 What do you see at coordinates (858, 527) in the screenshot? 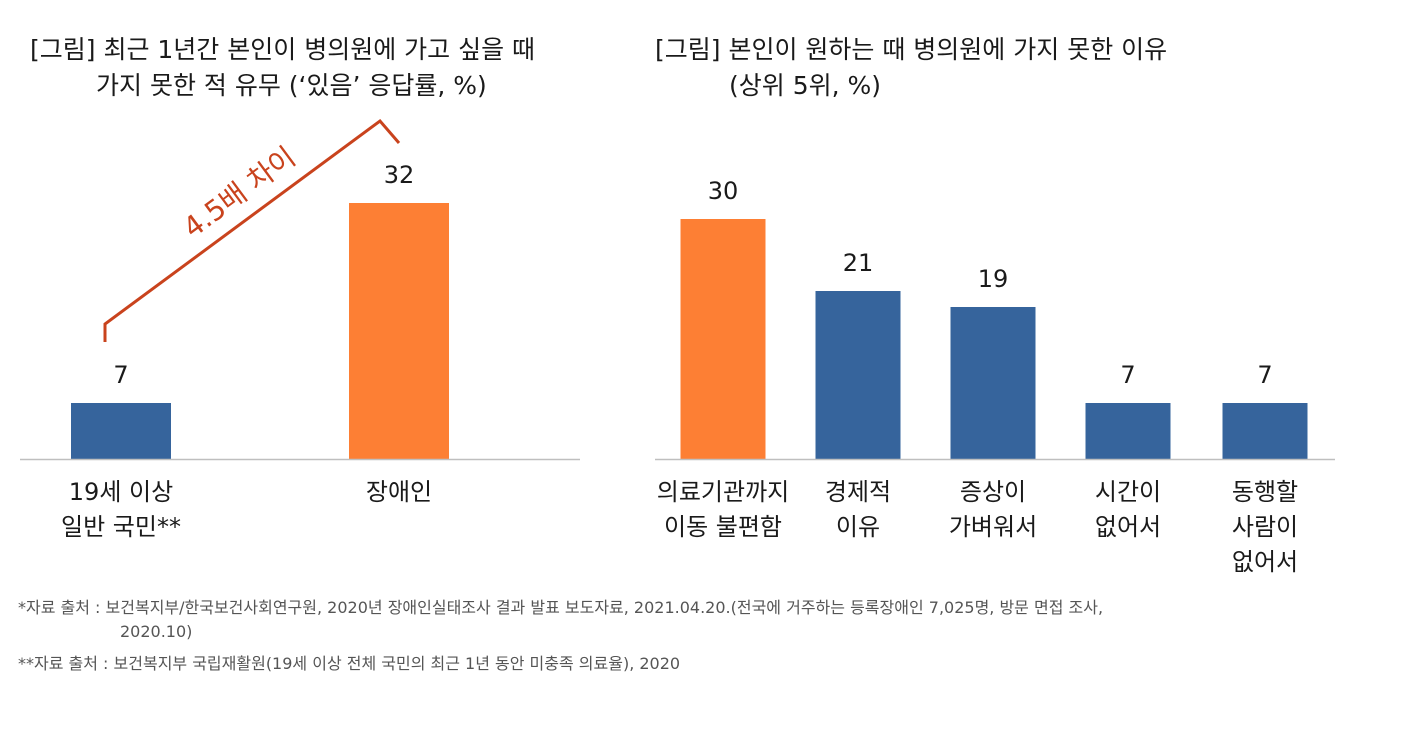
I see `right-category-label-2-line-2: 이유` at bounding box center [858, 527].